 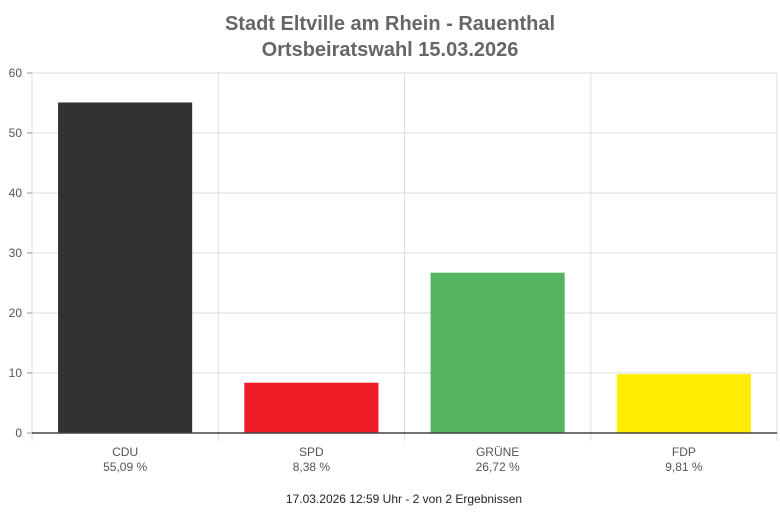 I want to click on y-tick-label: 40, so click(x=16, y=193).